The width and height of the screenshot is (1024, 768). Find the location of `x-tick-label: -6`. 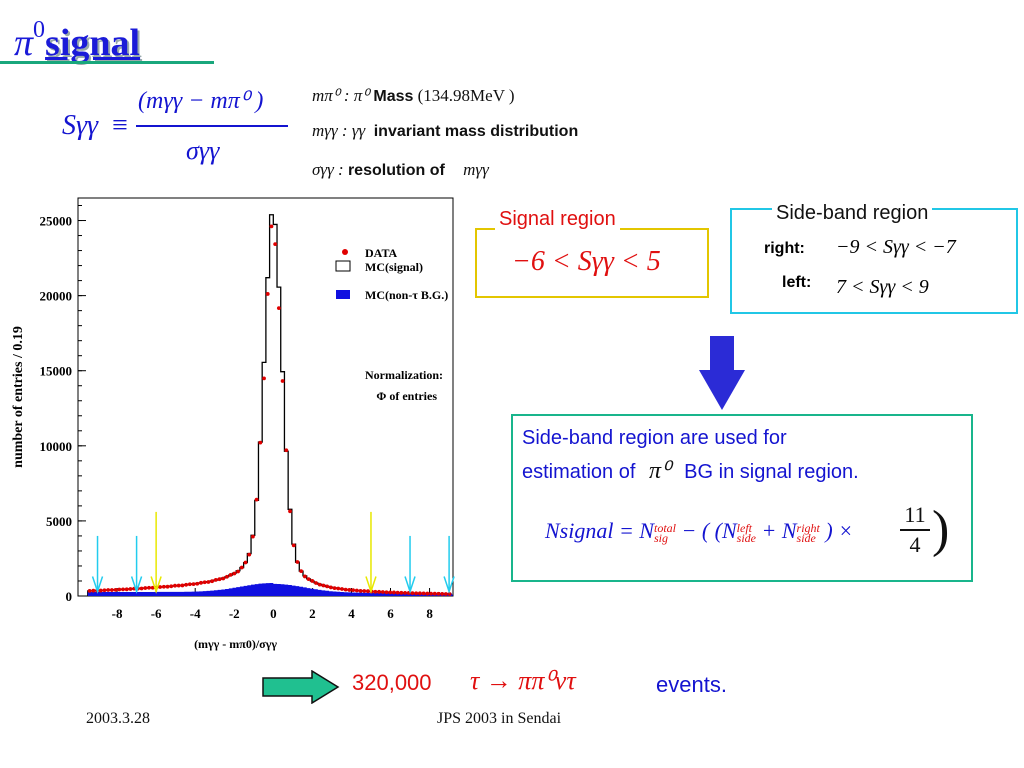

x-tick-label: -6 is located at coordinates (156, 613).